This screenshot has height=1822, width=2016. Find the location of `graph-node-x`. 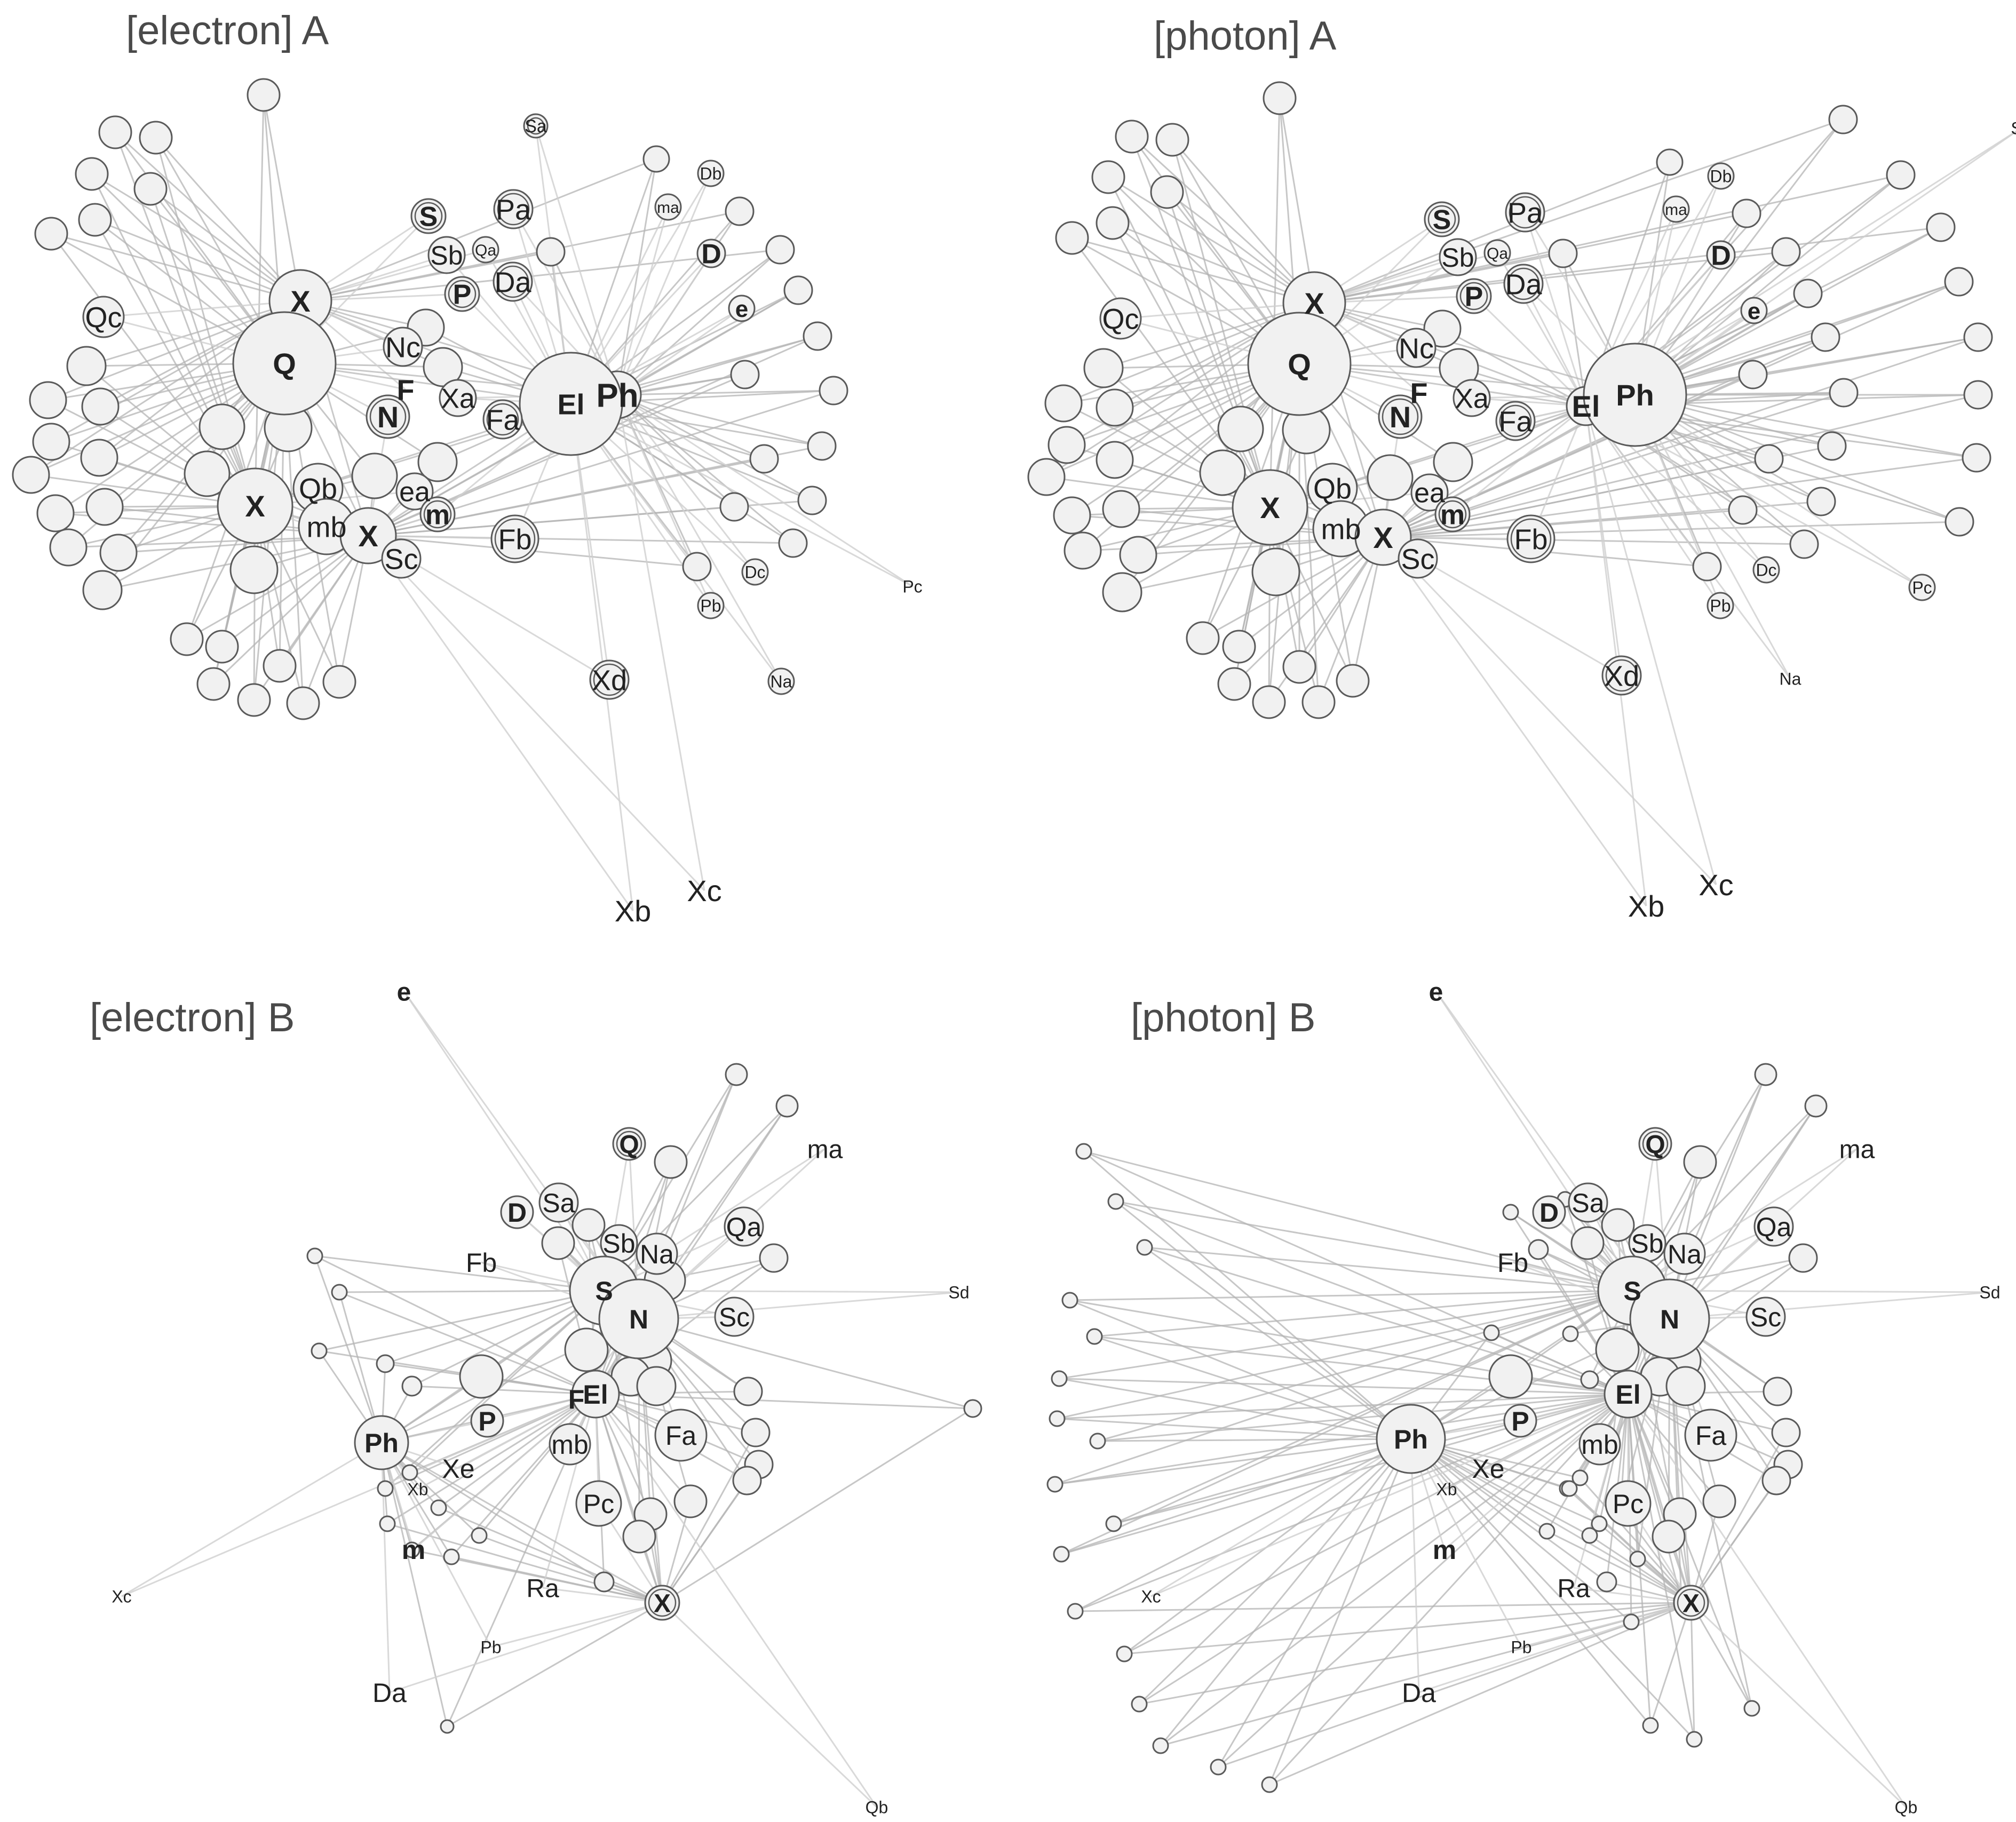

graph-node-x is located at coordinates (662, 1603).